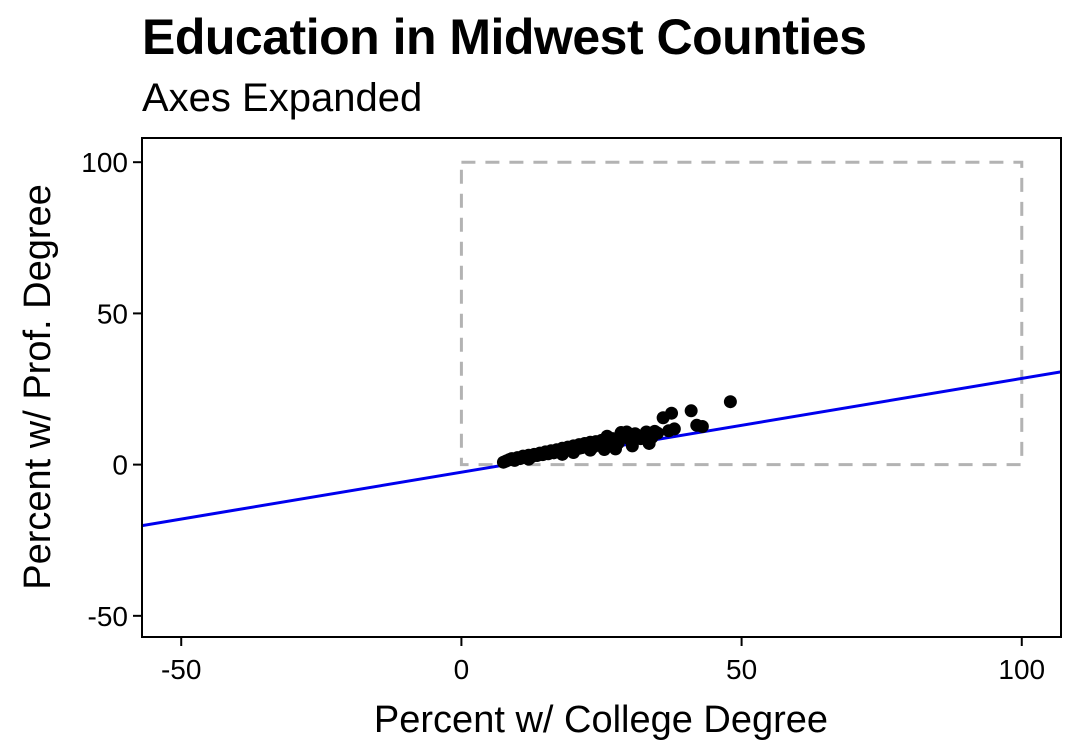 The height and width of the screenshot is (756, 1080). What do you see at coordinates (504, 37) in the screenshot?
I see `chart-title: Education in Midwest Counties` at bounding box center [504, 37].